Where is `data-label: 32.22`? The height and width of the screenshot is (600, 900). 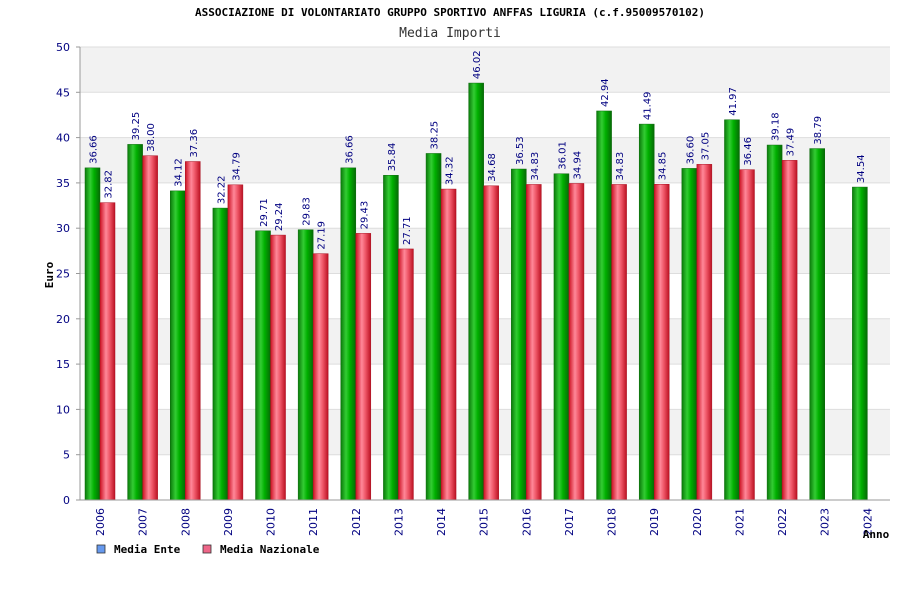 data-label: 32.22 is located at coordinates (221, 189).